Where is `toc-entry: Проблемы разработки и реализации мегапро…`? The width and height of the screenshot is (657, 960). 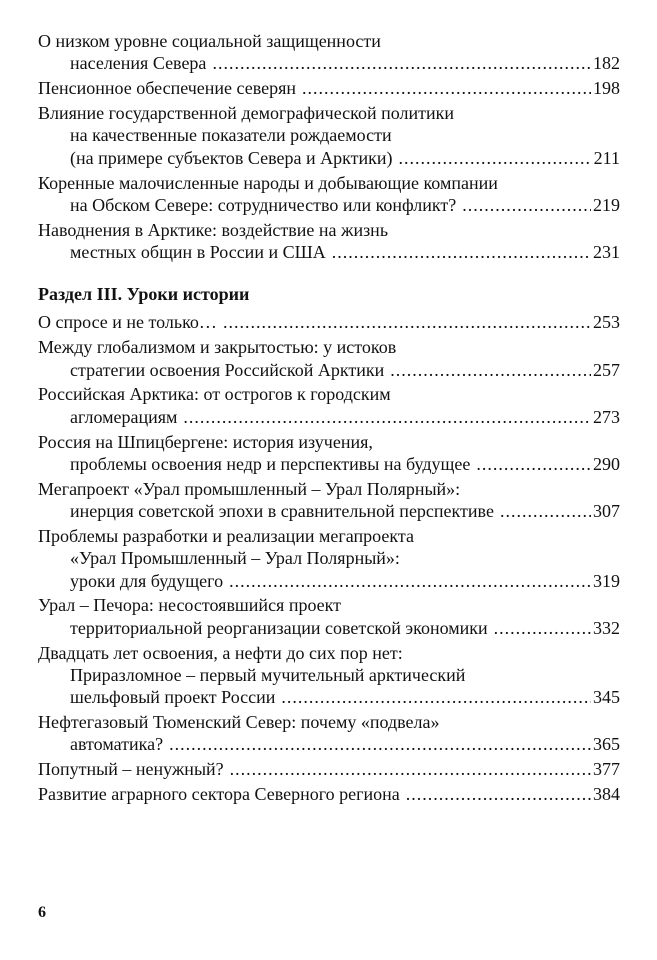 toc-entry: Проблемы разработки и реализации мегапро… is located at coordinates (329, 558).